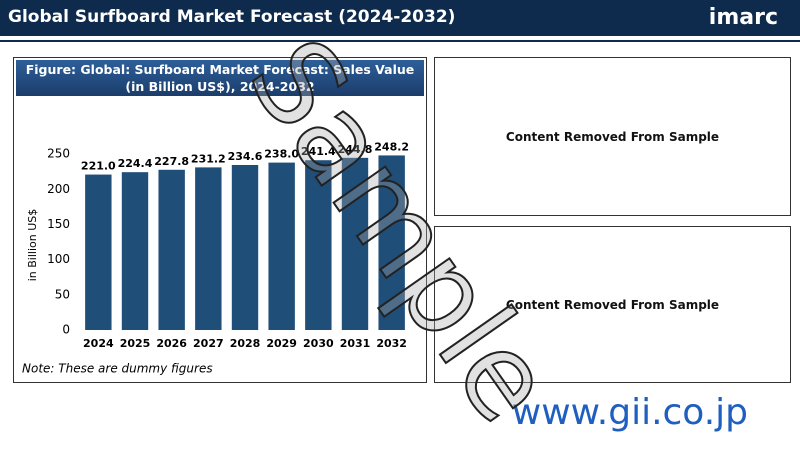 The width and height of the screenshot is (800, 450). What do you see at coordinates (281, 343) in the screenshot?
I see `x-tick-label: 2029` at bounding box center [281, 343].